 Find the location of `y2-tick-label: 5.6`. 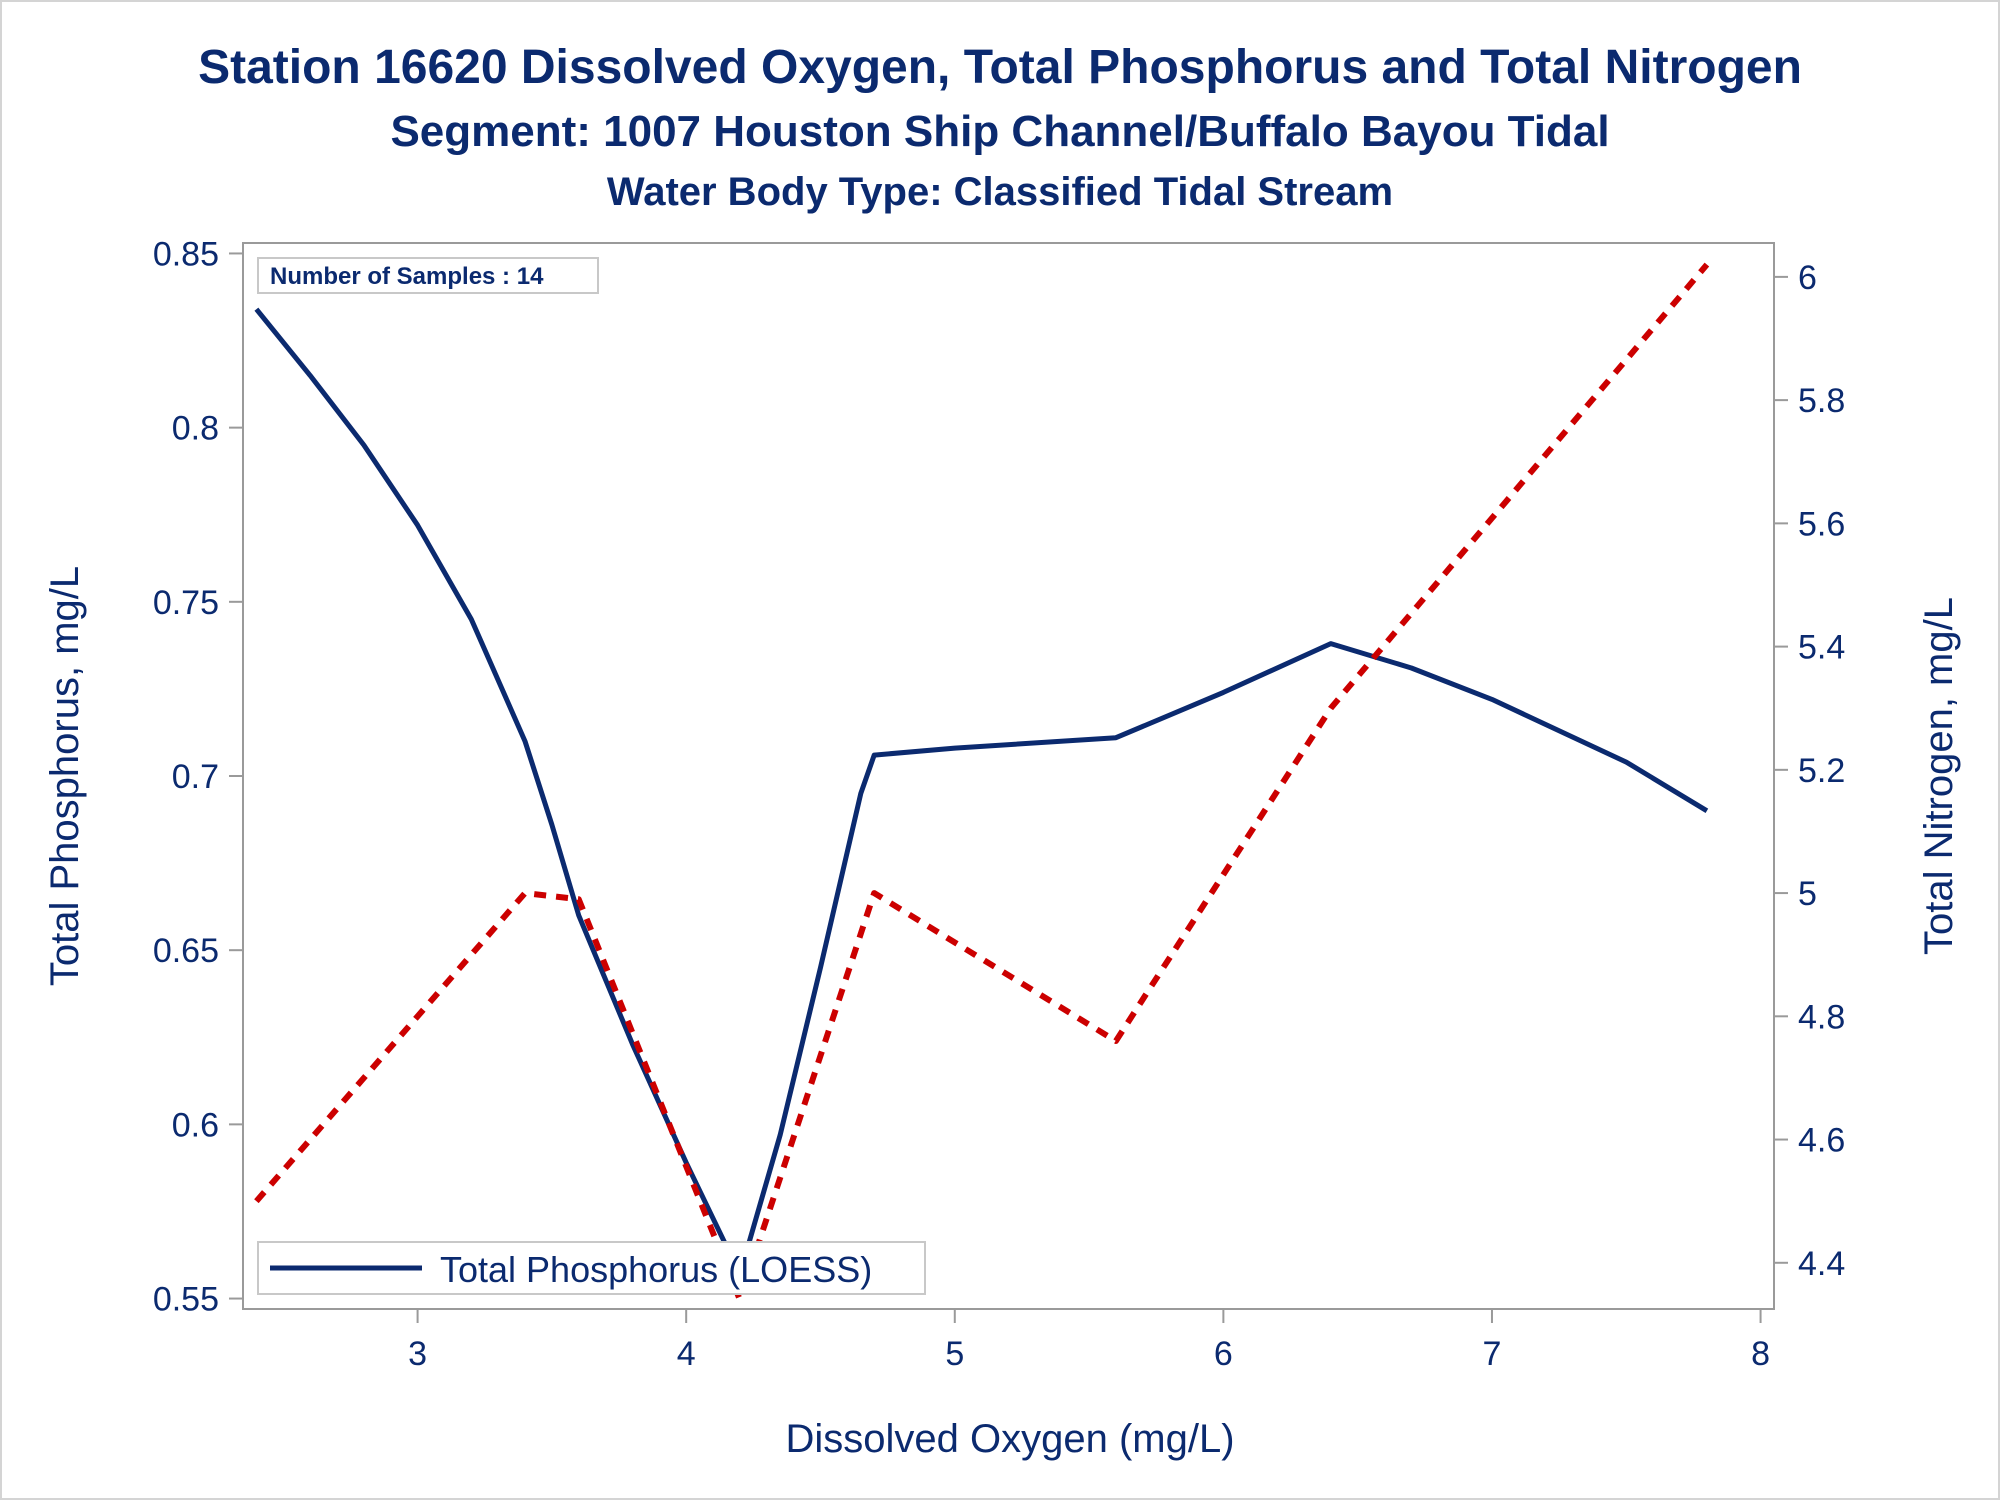

y2-tick-label: 5.6 is located at coordinates (1821, 524).